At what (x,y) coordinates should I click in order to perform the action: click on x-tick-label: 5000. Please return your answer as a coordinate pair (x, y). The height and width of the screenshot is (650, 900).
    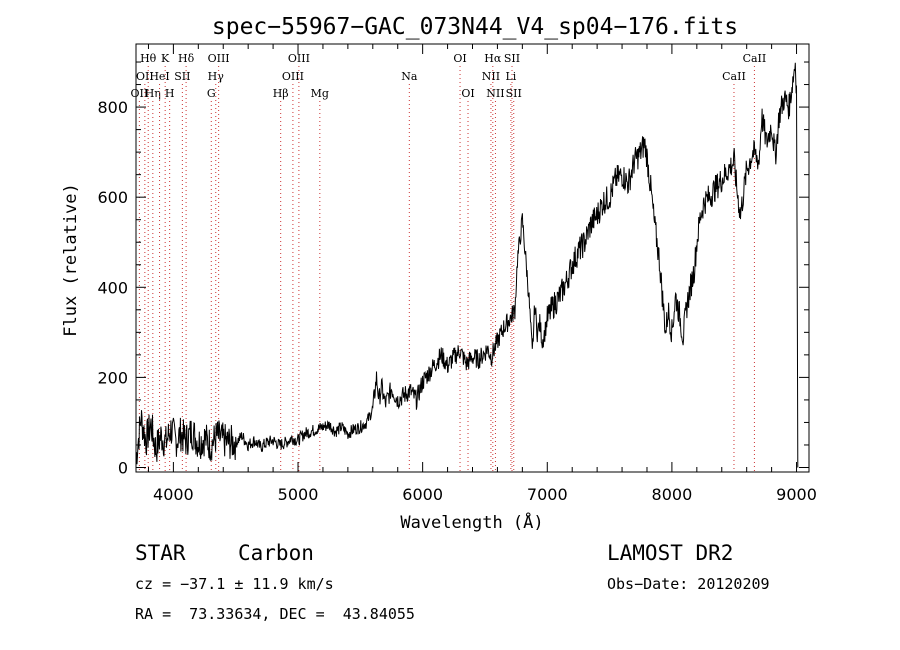
    Looking at the image, I should click on (298, 494).